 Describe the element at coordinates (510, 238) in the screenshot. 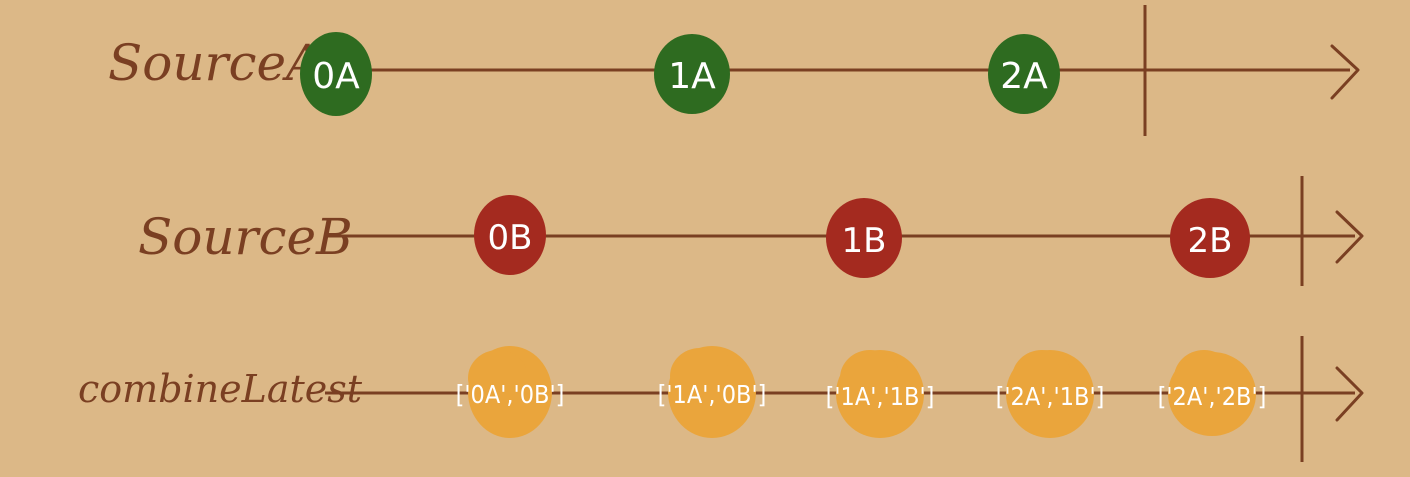

I see `marble-label: 0B` at that location.